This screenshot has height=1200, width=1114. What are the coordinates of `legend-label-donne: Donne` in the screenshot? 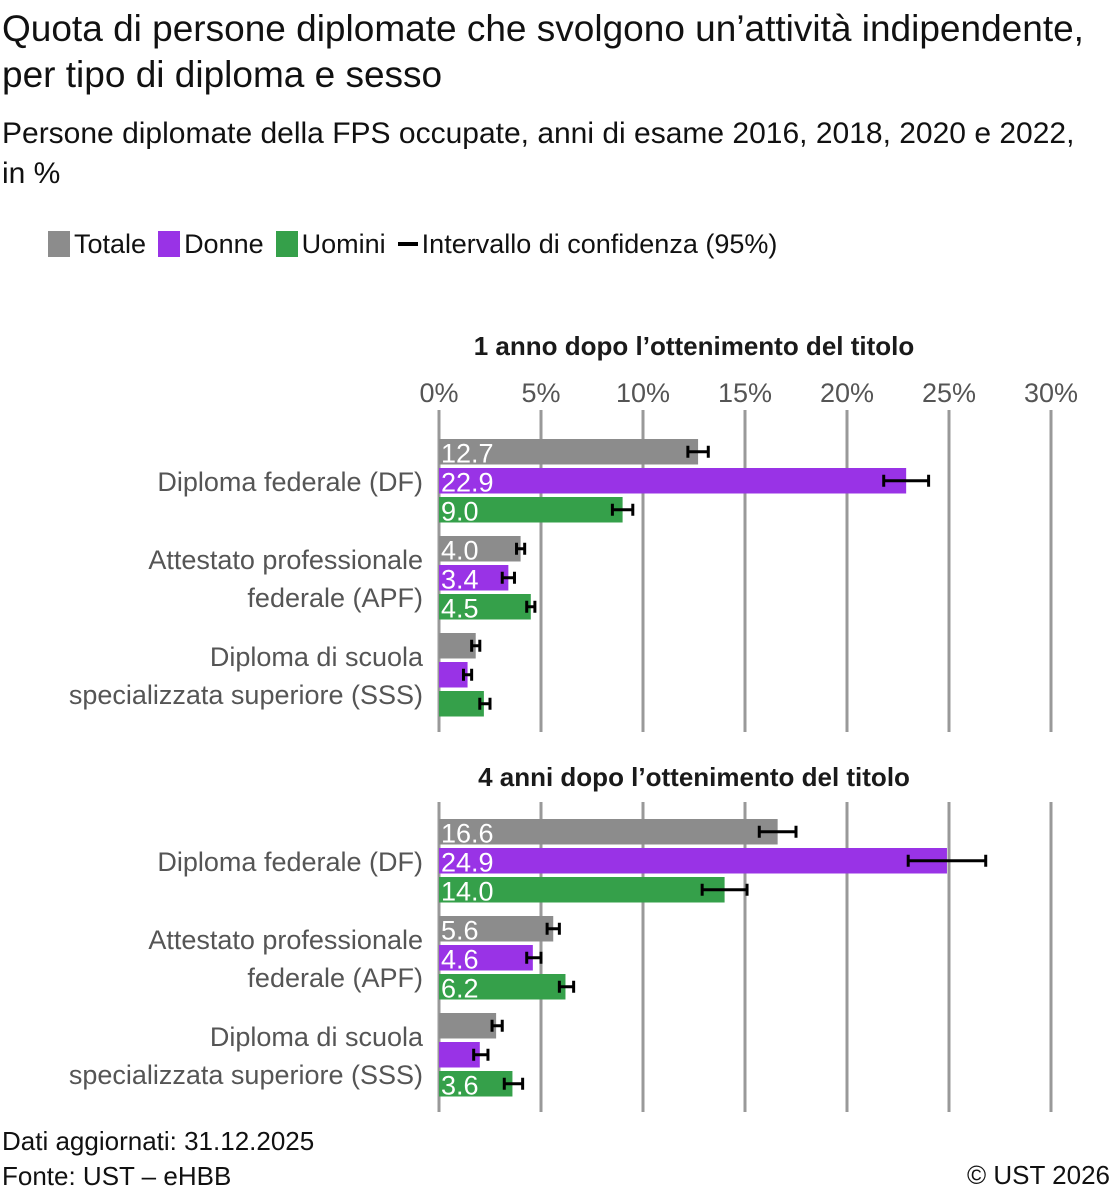 It's located at (224, 243).